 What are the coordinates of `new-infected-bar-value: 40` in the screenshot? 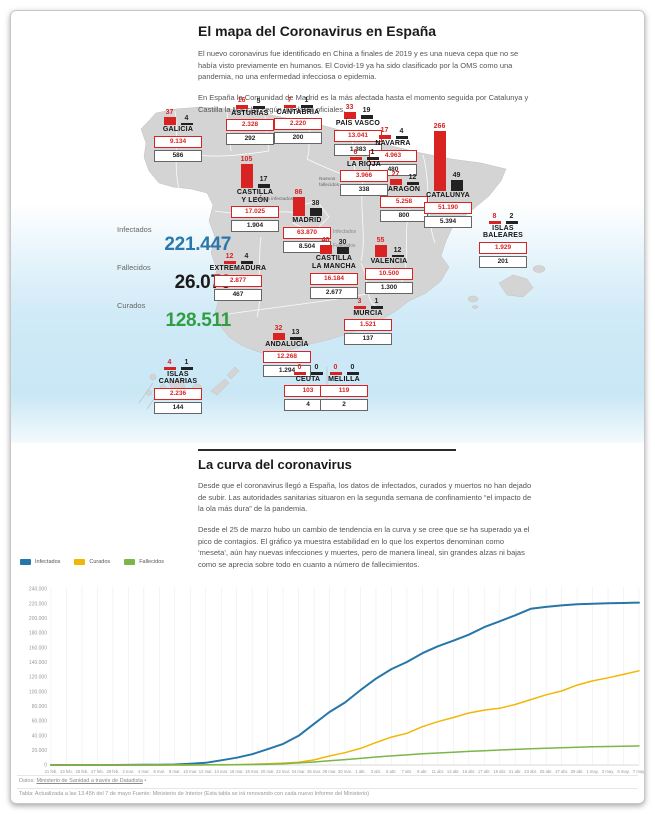 It's located at (325, 240).